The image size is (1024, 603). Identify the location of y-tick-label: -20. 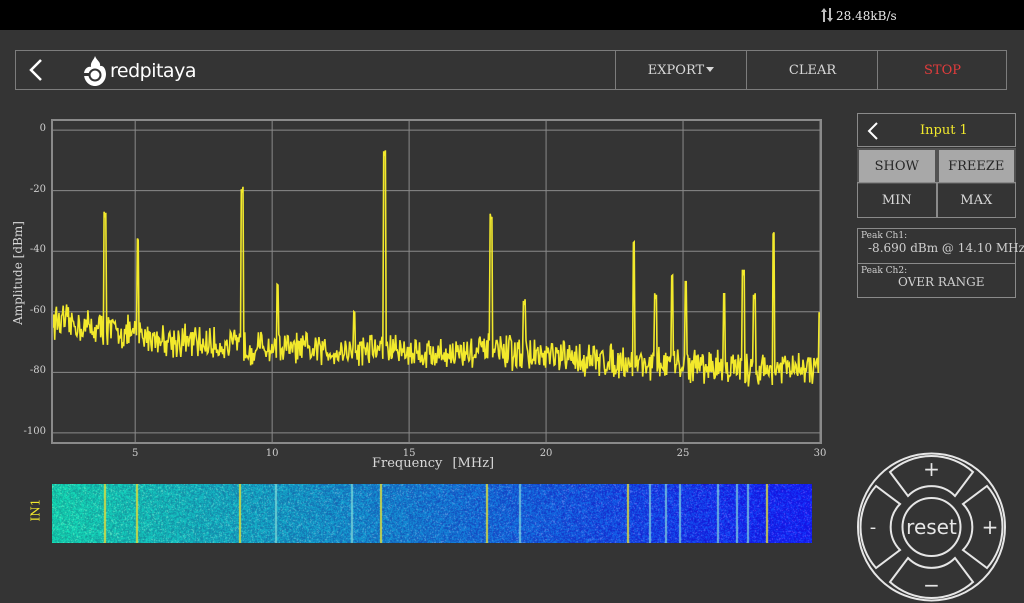
(37, 189).